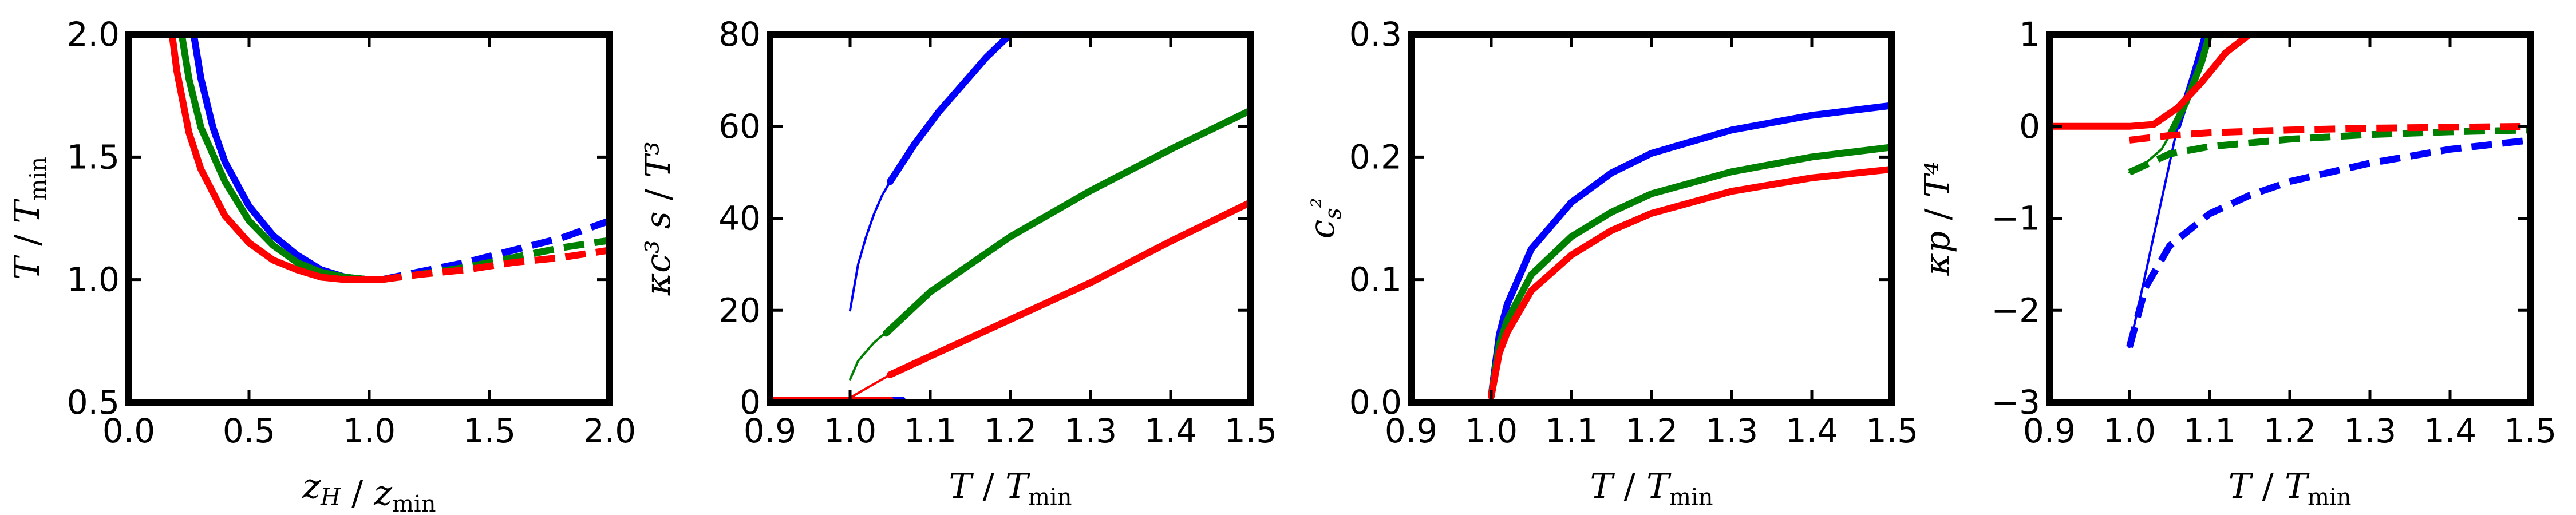 This screenshot has width=2576, height=515. Describe the element at coordinates (128, 430) in the screenshot. I see `x-tick-label: 0.0` at that location.